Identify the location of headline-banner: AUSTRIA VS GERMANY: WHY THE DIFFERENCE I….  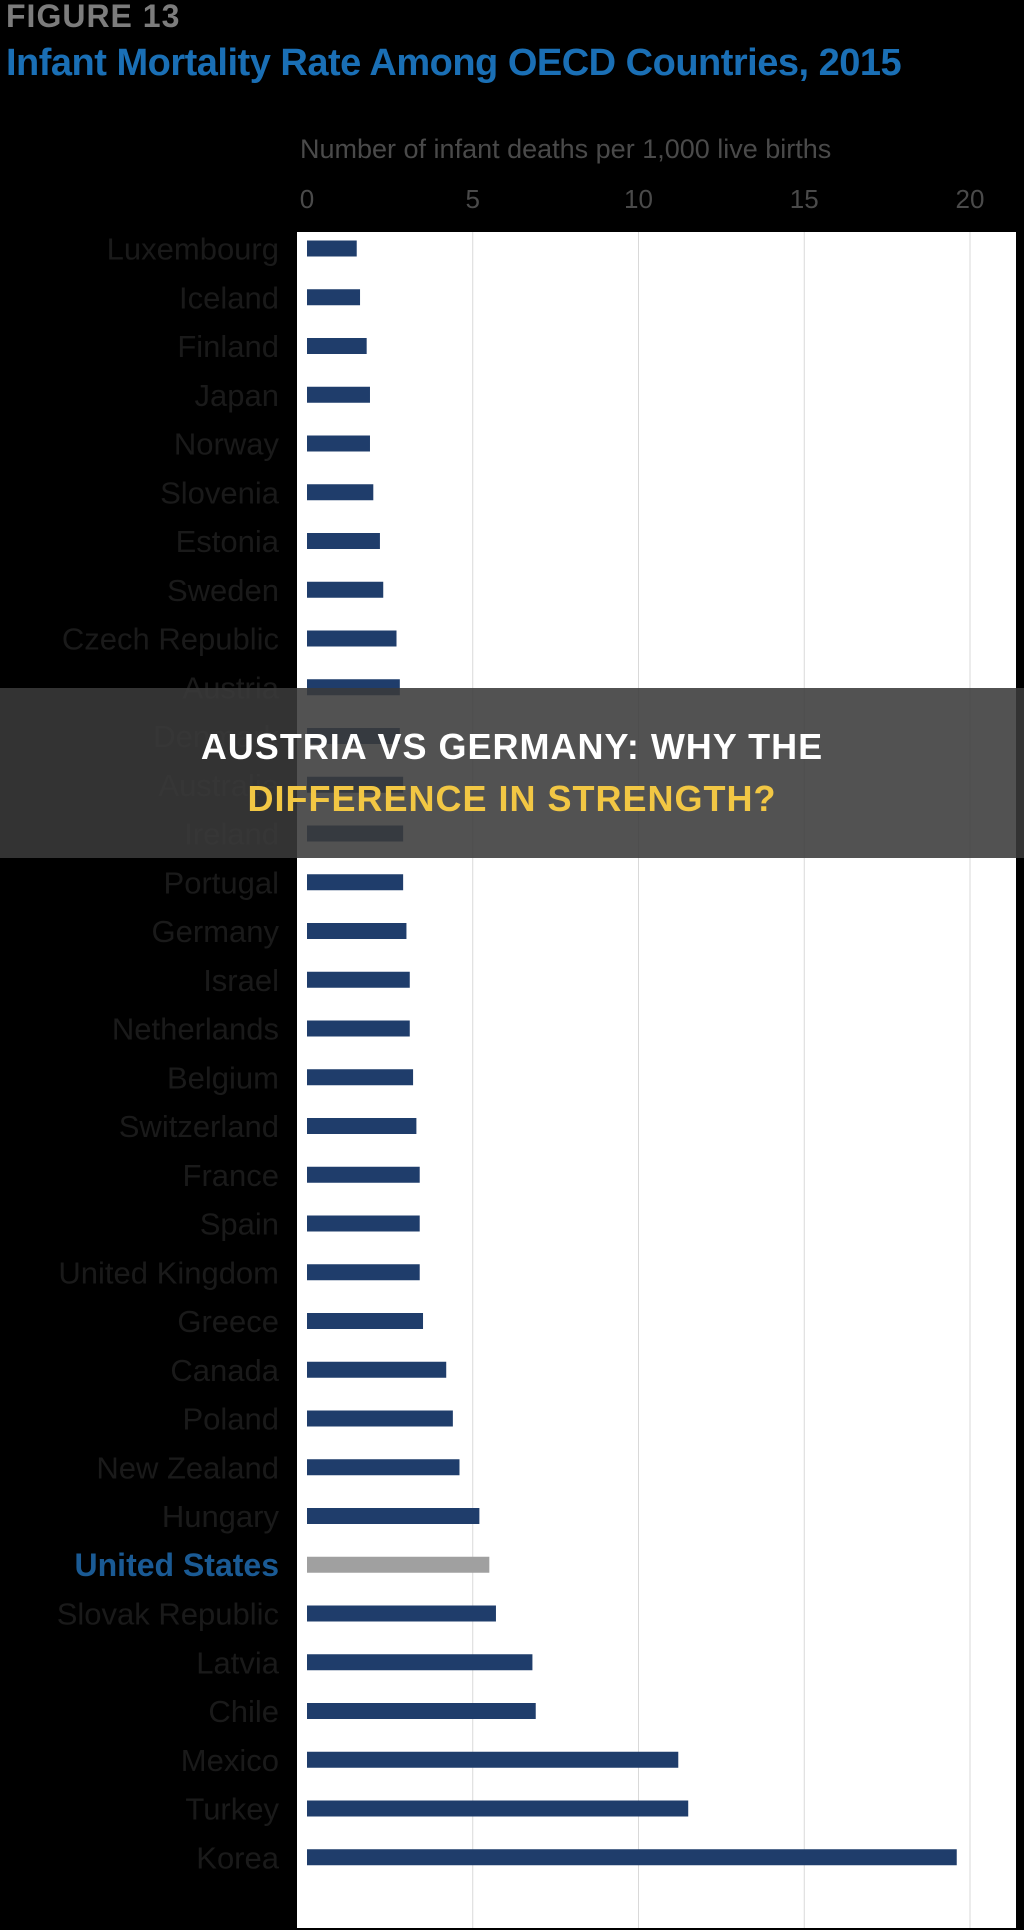
(512, 773).